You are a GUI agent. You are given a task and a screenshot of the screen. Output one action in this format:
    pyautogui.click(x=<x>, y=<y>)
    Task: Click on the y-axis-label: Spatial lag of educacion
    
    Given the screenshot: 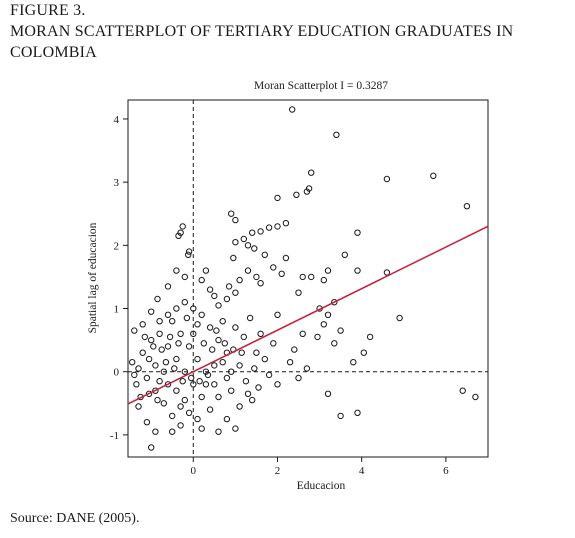 What is the action you would take?
    pyautogui.click(x=93, y=277)
    